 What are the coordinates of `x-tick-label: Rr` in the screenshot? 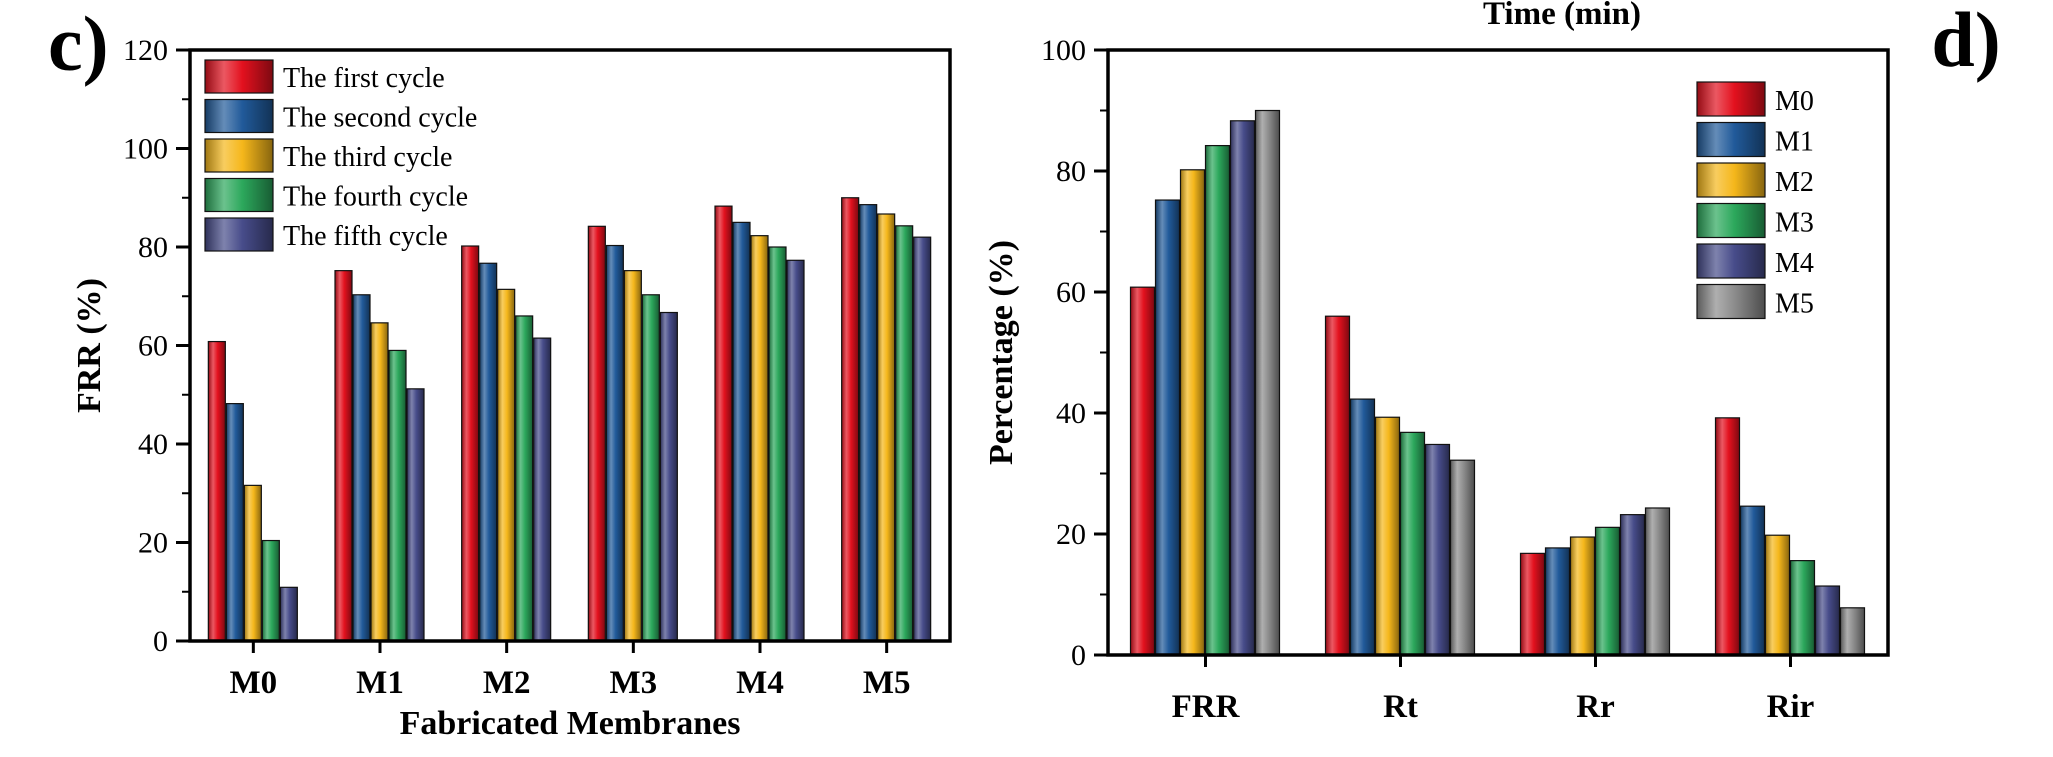 It's located at (1595, 707).